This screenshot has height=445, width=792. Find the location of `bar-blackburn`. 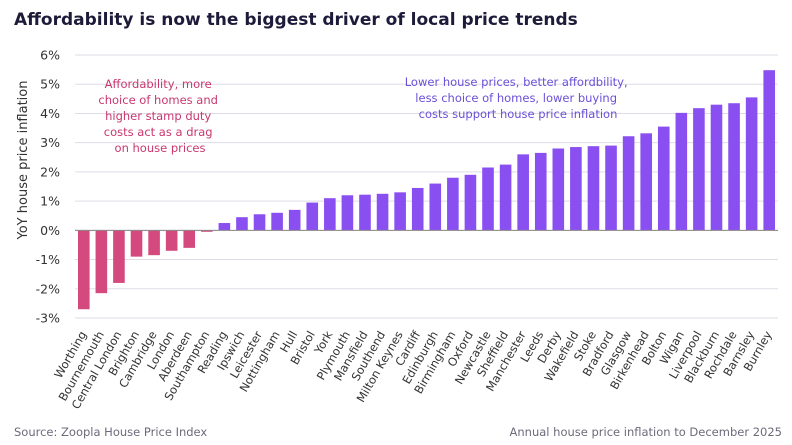

bar-blackburn is located at coordinates (716, 167).